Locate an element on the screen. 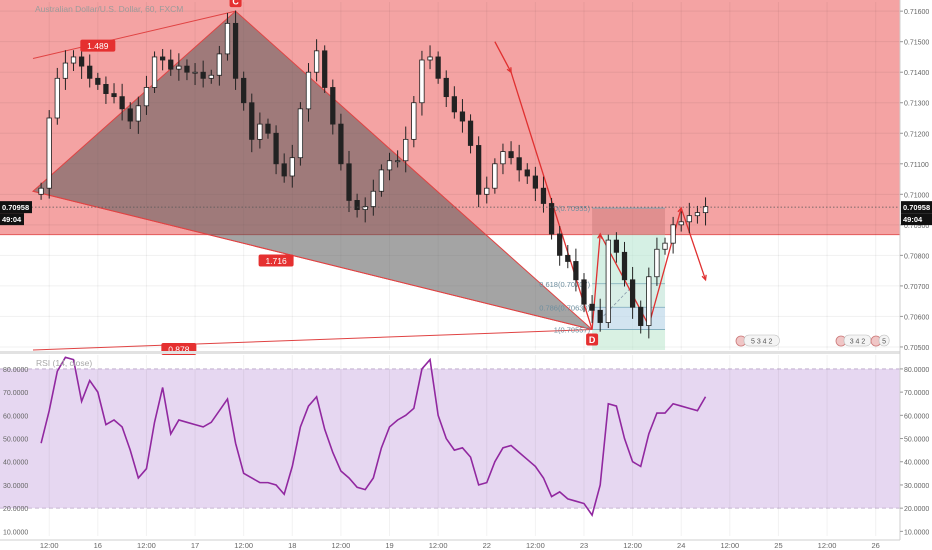  pane-divider is located at coordinates (450, 352).